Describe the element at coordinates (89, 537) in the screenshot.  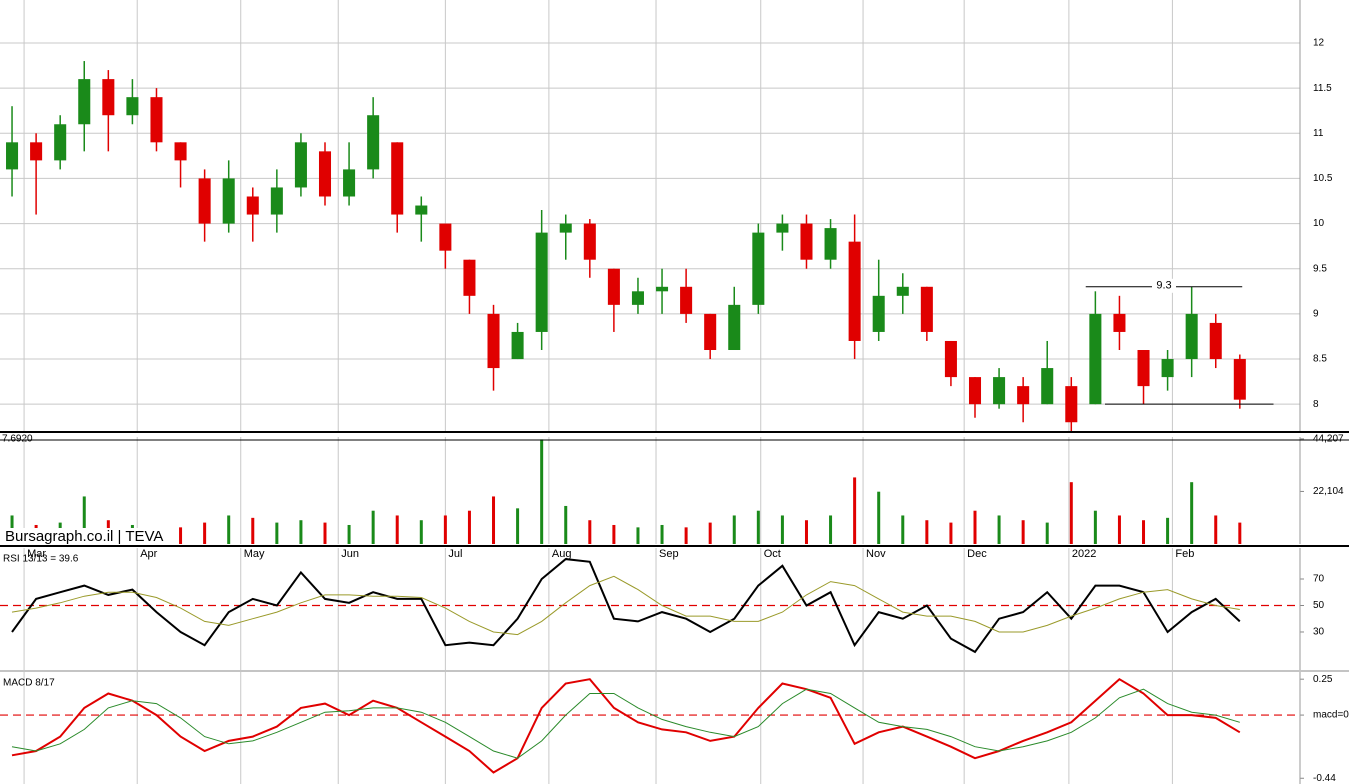
I see `title-bg` at that location.